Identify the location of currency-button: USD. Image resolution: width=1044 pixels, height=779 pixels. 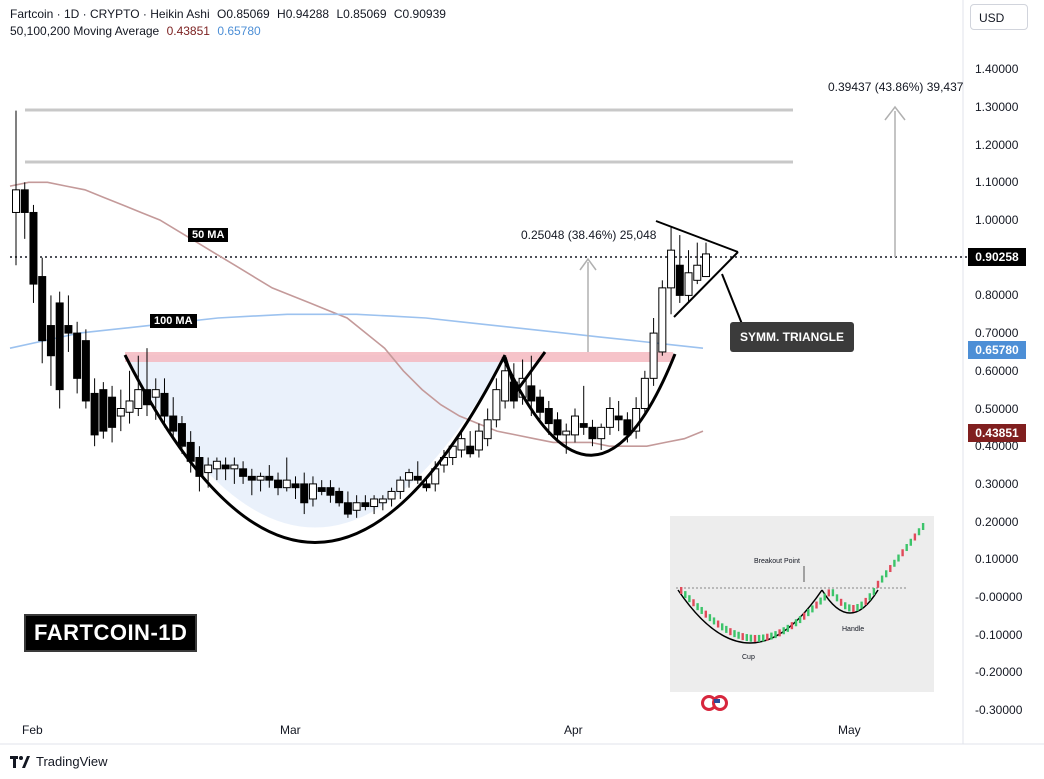
(999, 17).